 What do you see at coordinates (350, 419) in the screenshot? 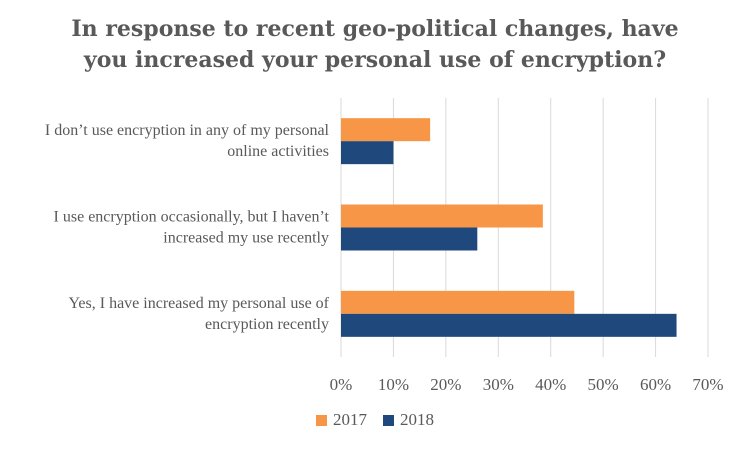
I see `legend-label-series-1: 2017` at bounding box center [350, 419].